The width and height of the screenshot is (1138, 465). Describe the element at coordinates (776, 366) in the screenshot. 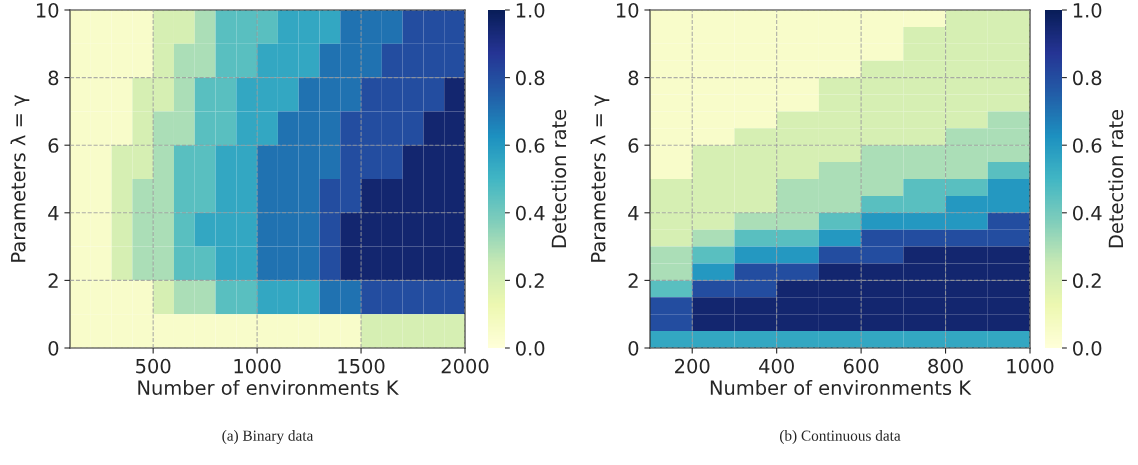

I see `x-tick-label: 400` at that location.